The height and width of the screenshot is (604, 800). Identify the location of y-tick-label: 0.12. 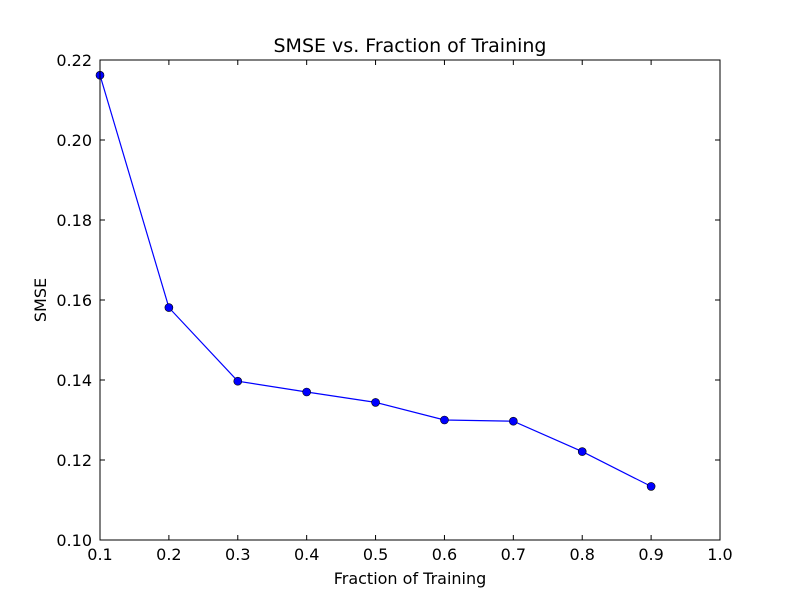
(74, 460).